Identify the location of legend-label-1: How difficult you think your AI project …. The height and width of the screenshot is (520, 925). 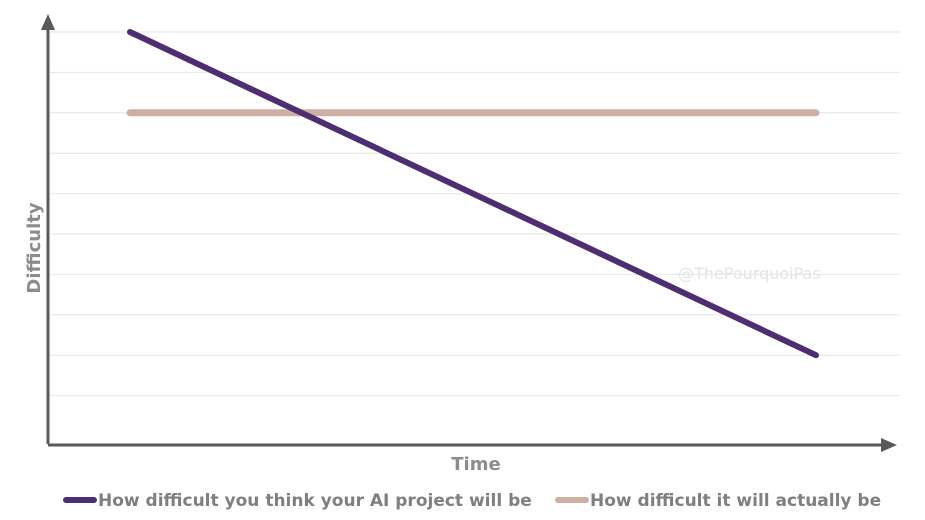
(315, 501).